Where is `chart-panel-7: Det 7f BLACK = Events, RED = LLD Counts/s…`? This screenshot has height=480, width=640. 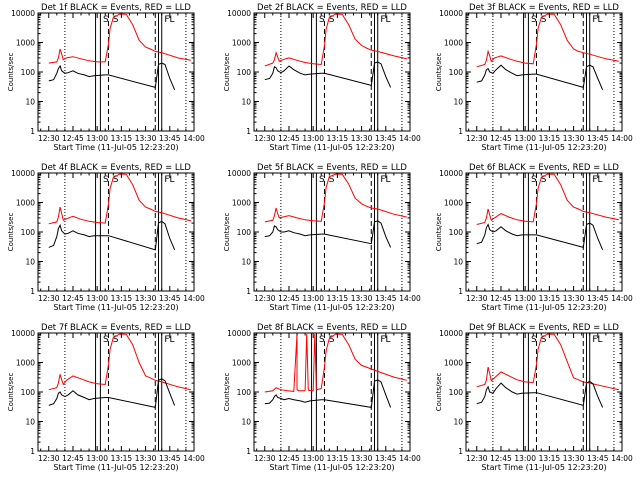
chart-panel-7: Det 7f BLACK = Events, RED = LLD Counts/s… is located at coordinates (106, 397).